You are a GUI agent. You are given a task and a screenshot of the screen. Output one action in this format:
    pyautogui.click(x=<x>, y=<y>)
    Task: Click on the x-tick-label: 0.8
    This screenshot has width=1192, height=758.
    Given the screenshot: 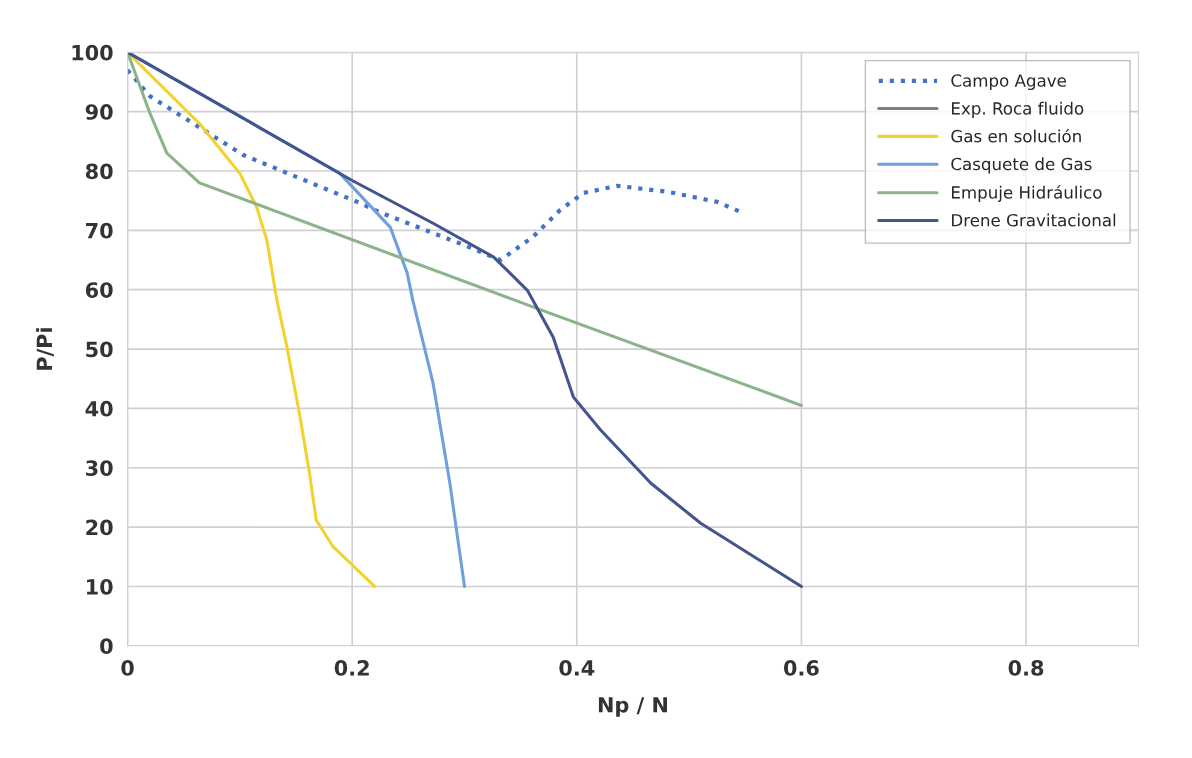 What is the action you would take?
    pyautogui.click(x=1026, y=668)
    